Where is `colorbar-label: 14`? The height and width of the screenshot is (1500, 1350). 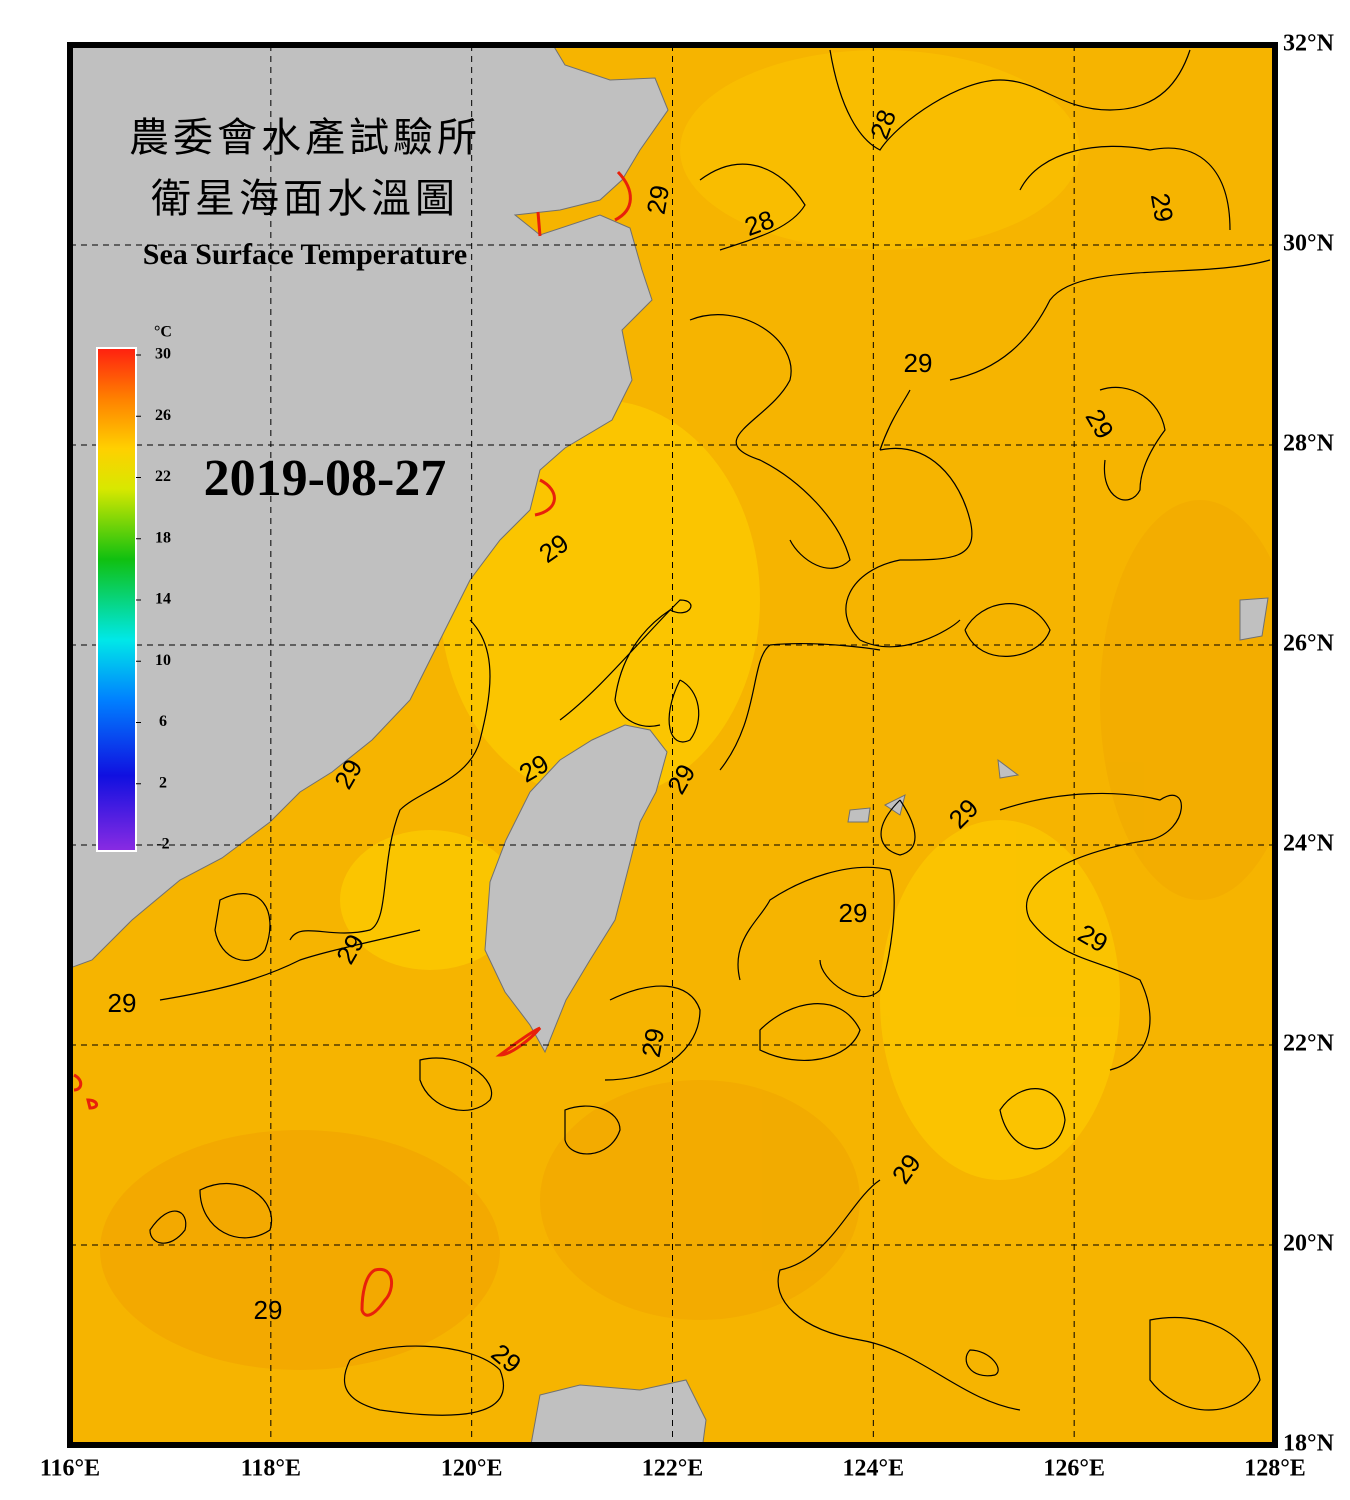 colorbar-label: 14 is located at coordinates (163, 599).